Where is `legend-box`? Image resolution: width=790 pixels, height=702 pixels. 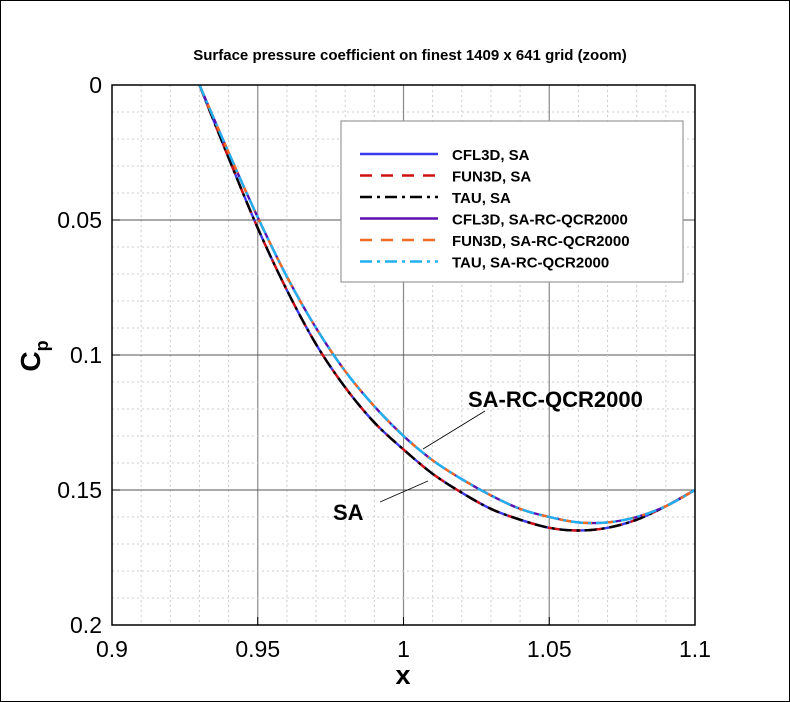 legend-box is located at coordinates (512, 201).